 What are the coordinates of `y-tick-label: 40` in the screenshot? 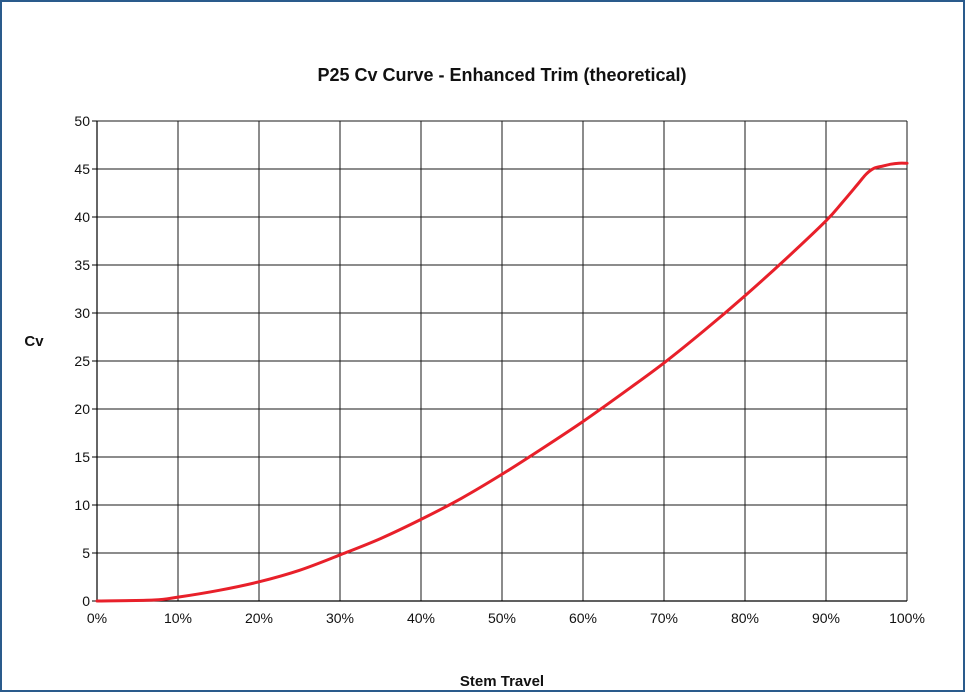 It's located at (82, 217).